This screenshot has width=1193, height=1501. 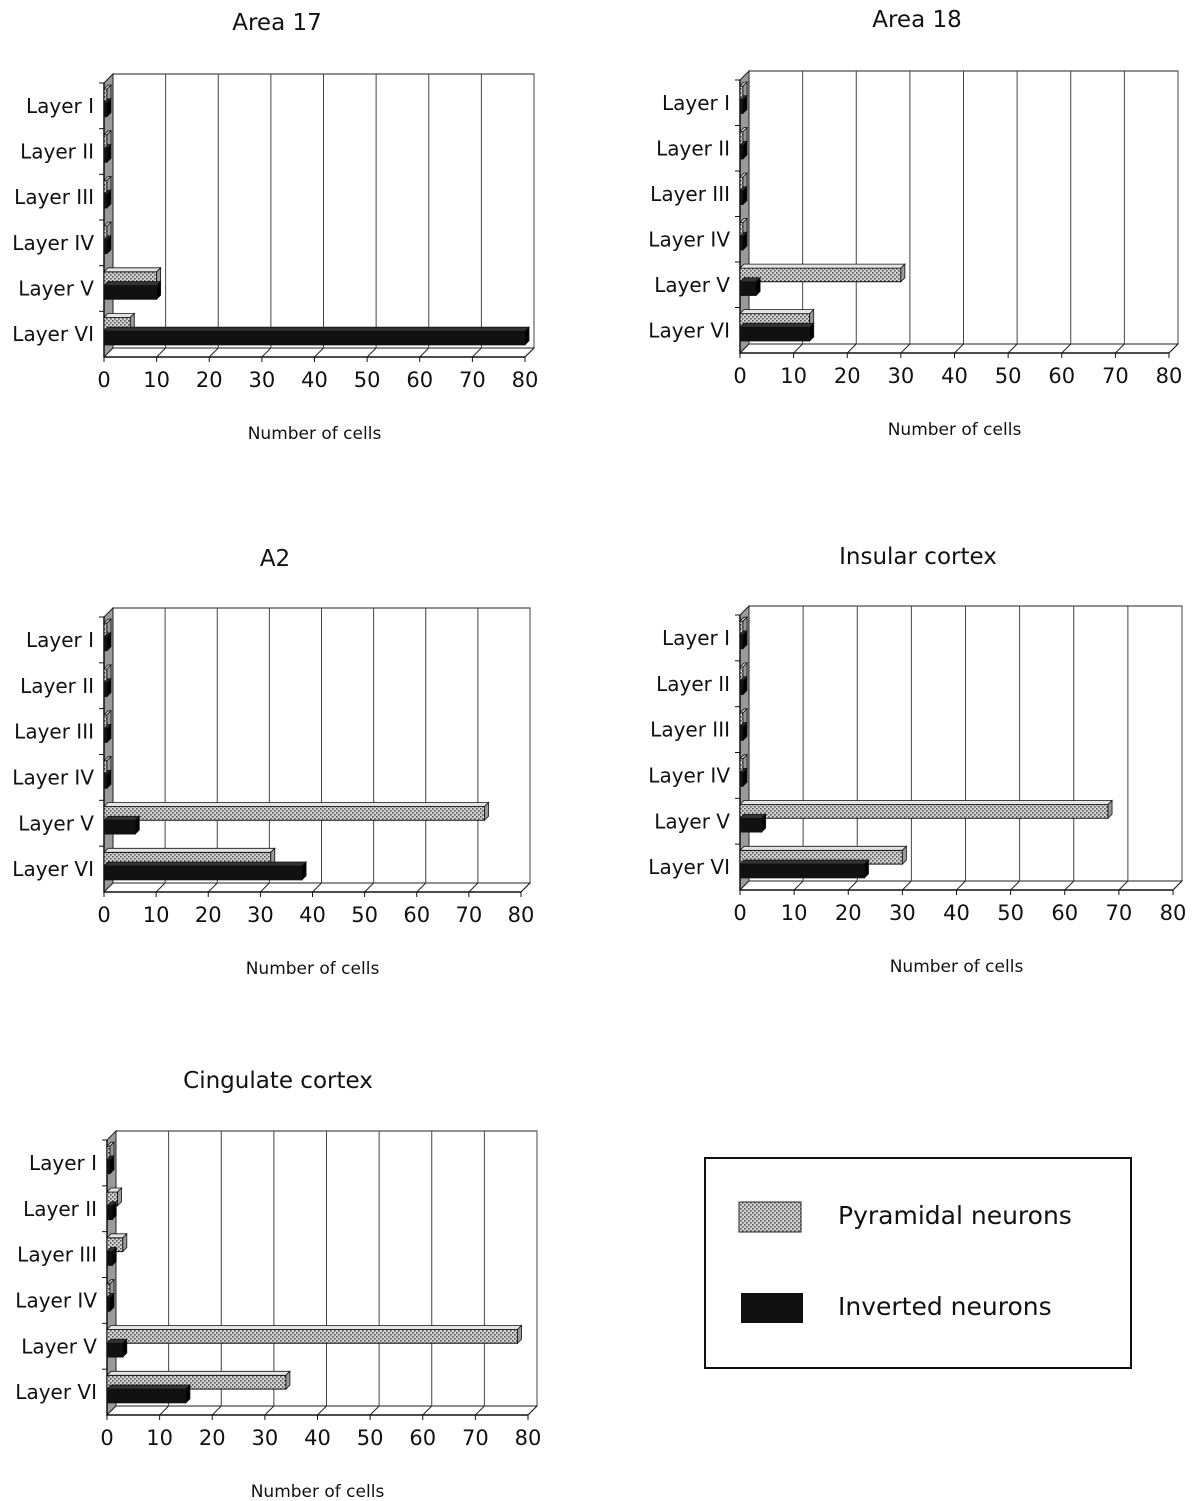 I want to click on legend: Pyramidal neurons Inverted neurons, so click(x=918, y=1263).